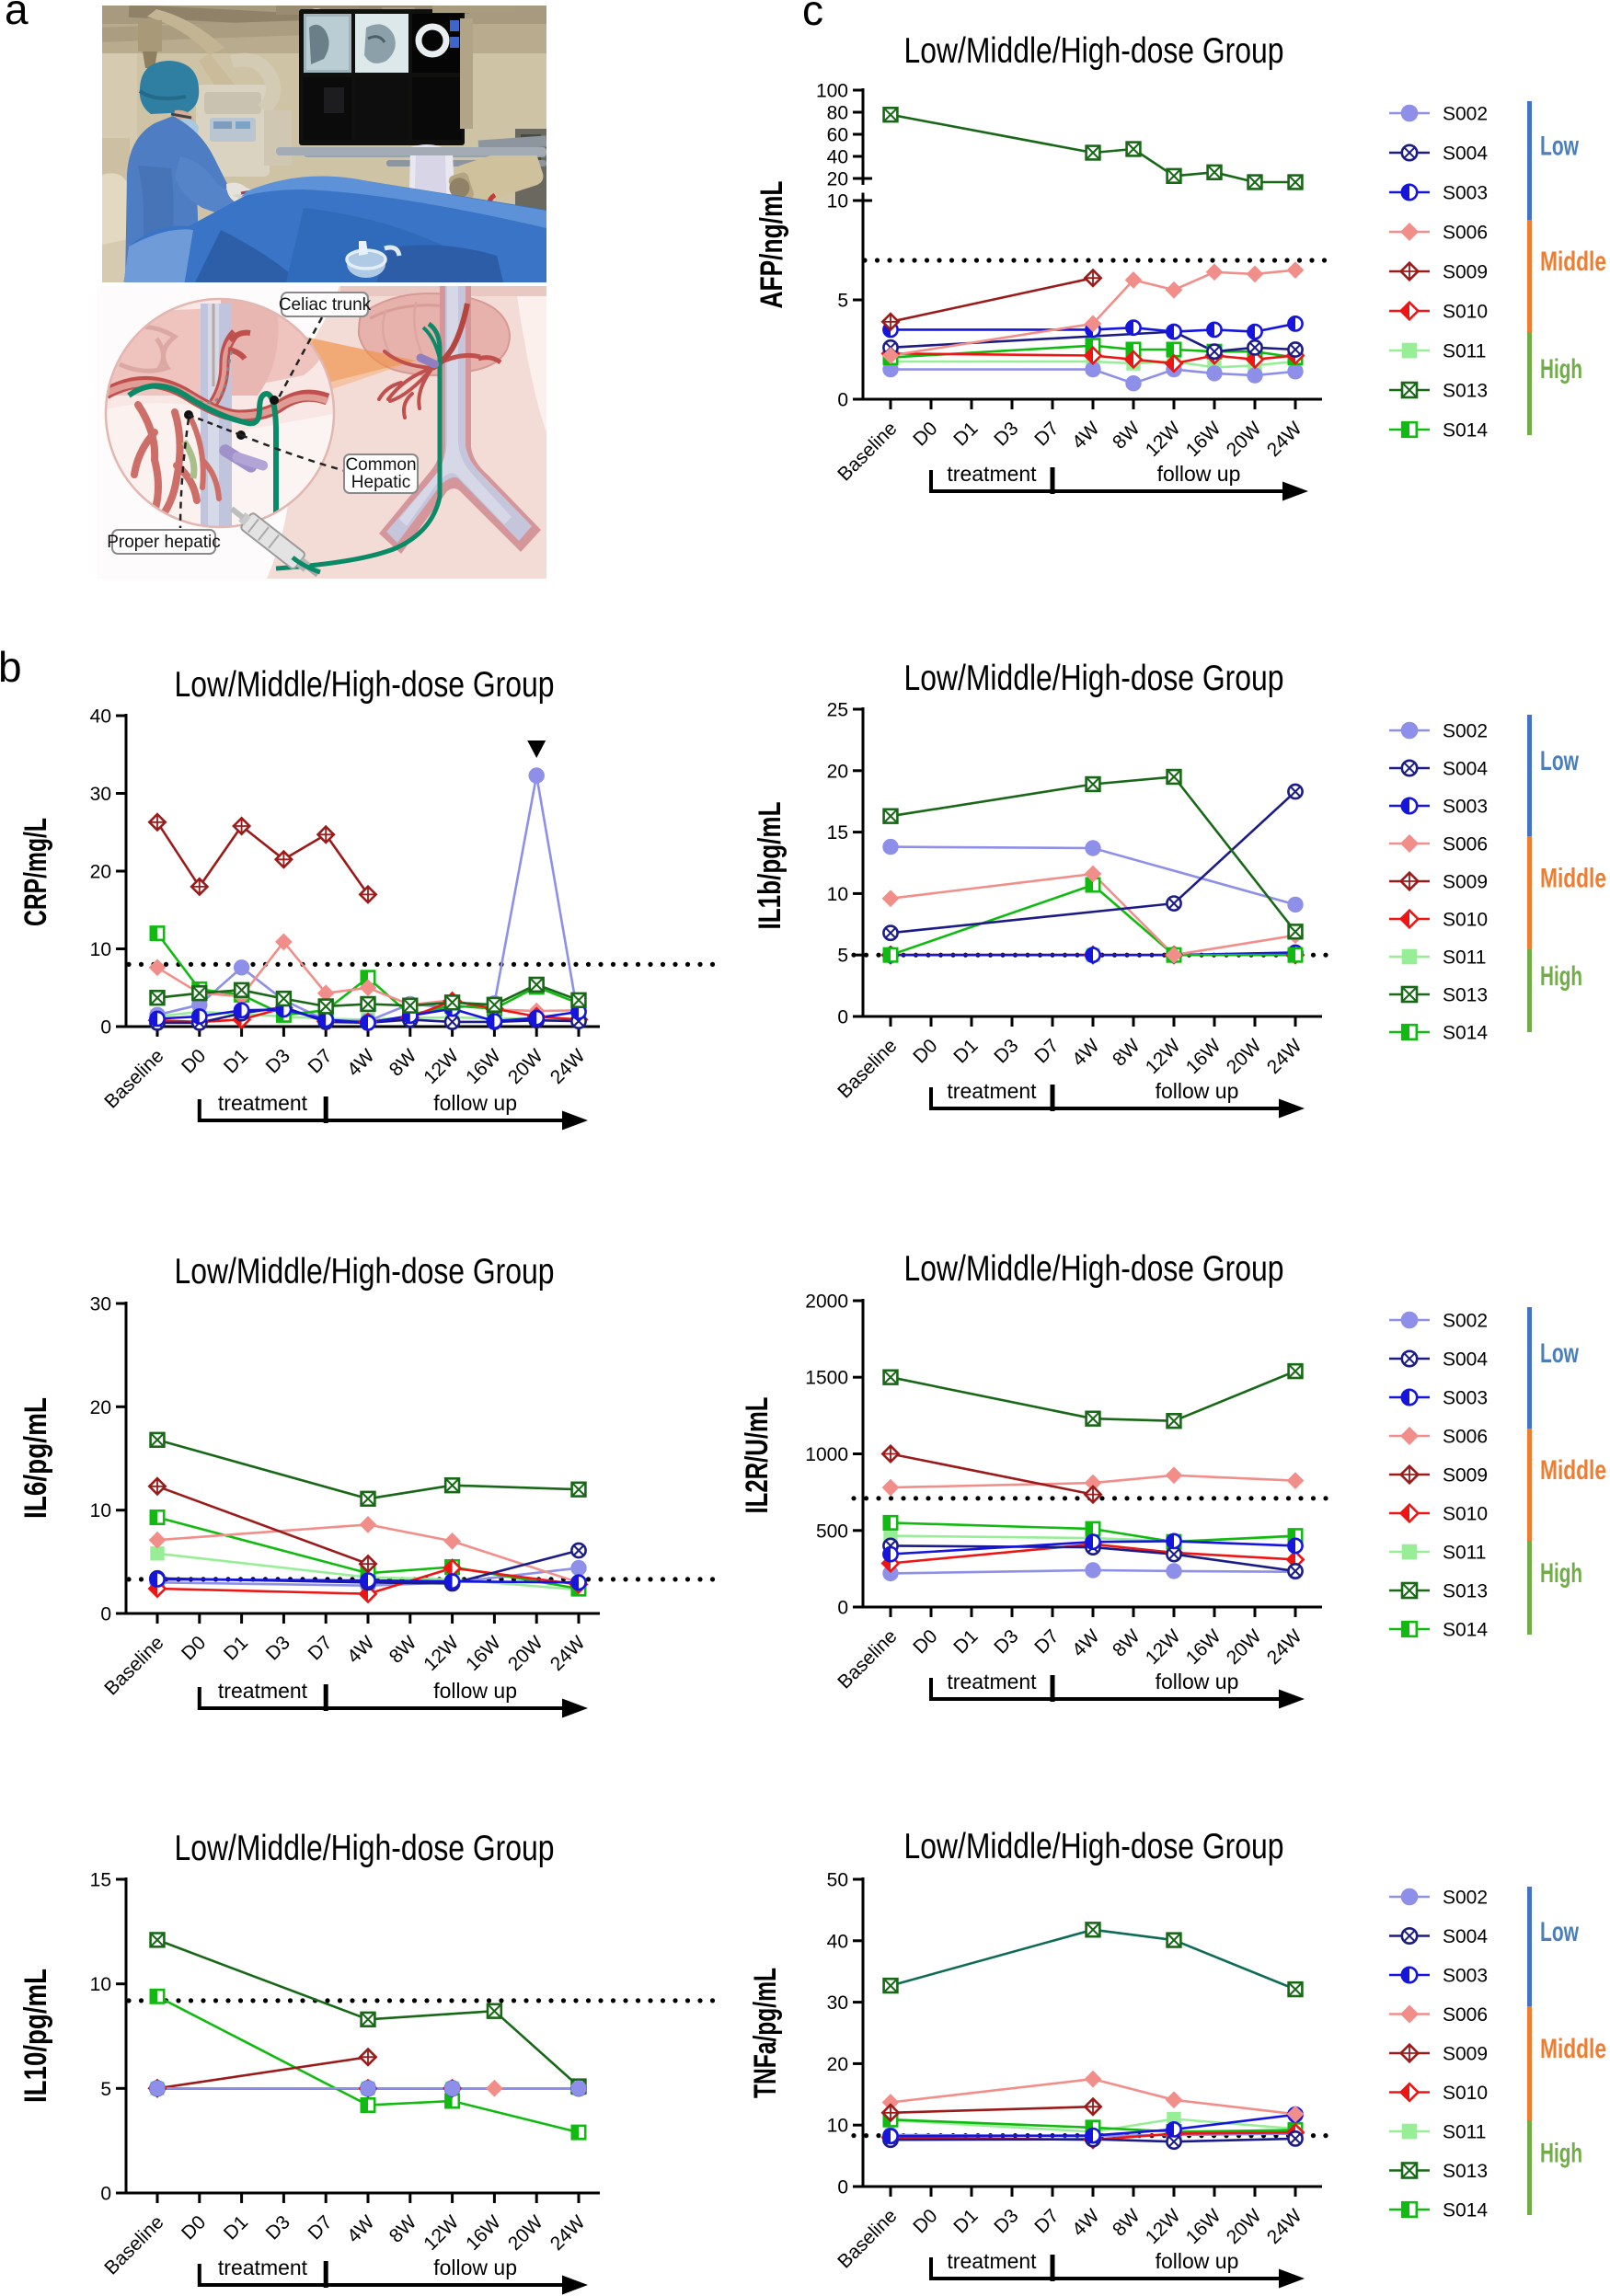  I want to click on svg-text: High, so click(1561, 976).